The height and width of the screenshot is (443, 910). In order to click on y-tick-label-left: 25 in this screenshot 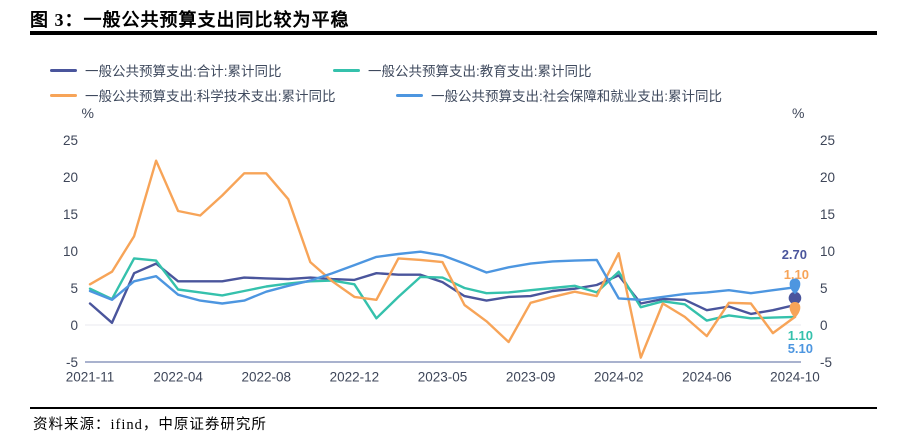, I will do `click(70, 140)`.